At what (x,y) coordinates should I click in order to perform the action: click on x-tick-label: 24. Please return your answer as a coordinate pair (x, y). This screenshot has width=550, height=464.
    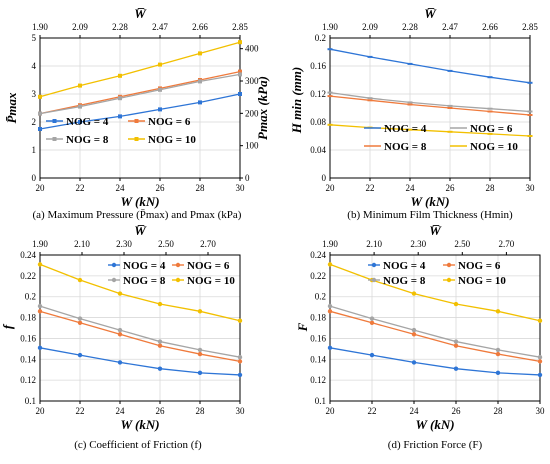
    Looking at the image, I should click on (415, 411).